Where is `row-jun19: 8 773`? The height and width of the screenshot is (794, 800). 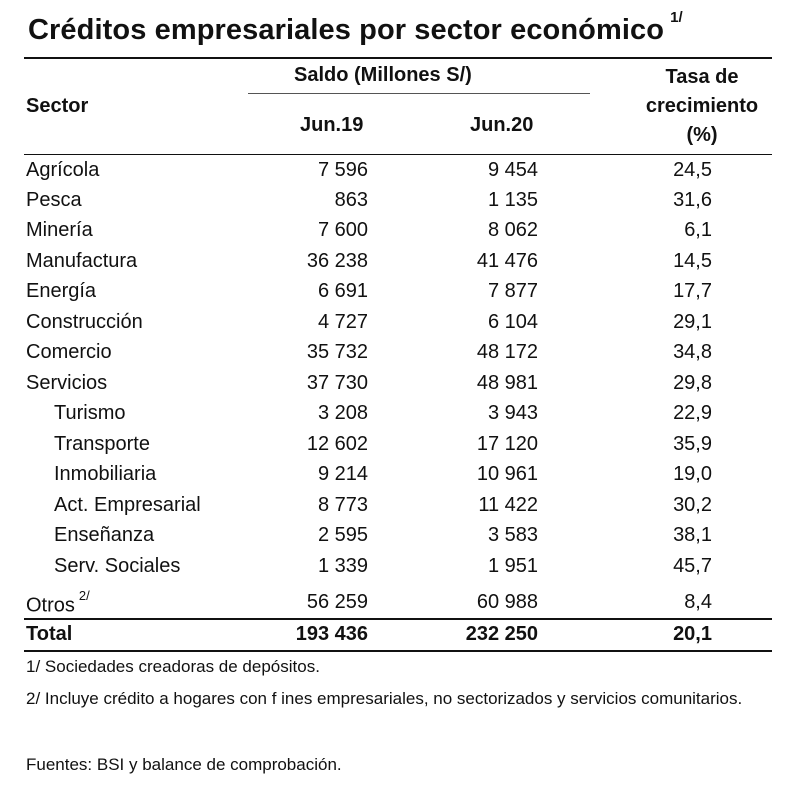
row-jun19: 8 773 is located at coordinates (342, 505).